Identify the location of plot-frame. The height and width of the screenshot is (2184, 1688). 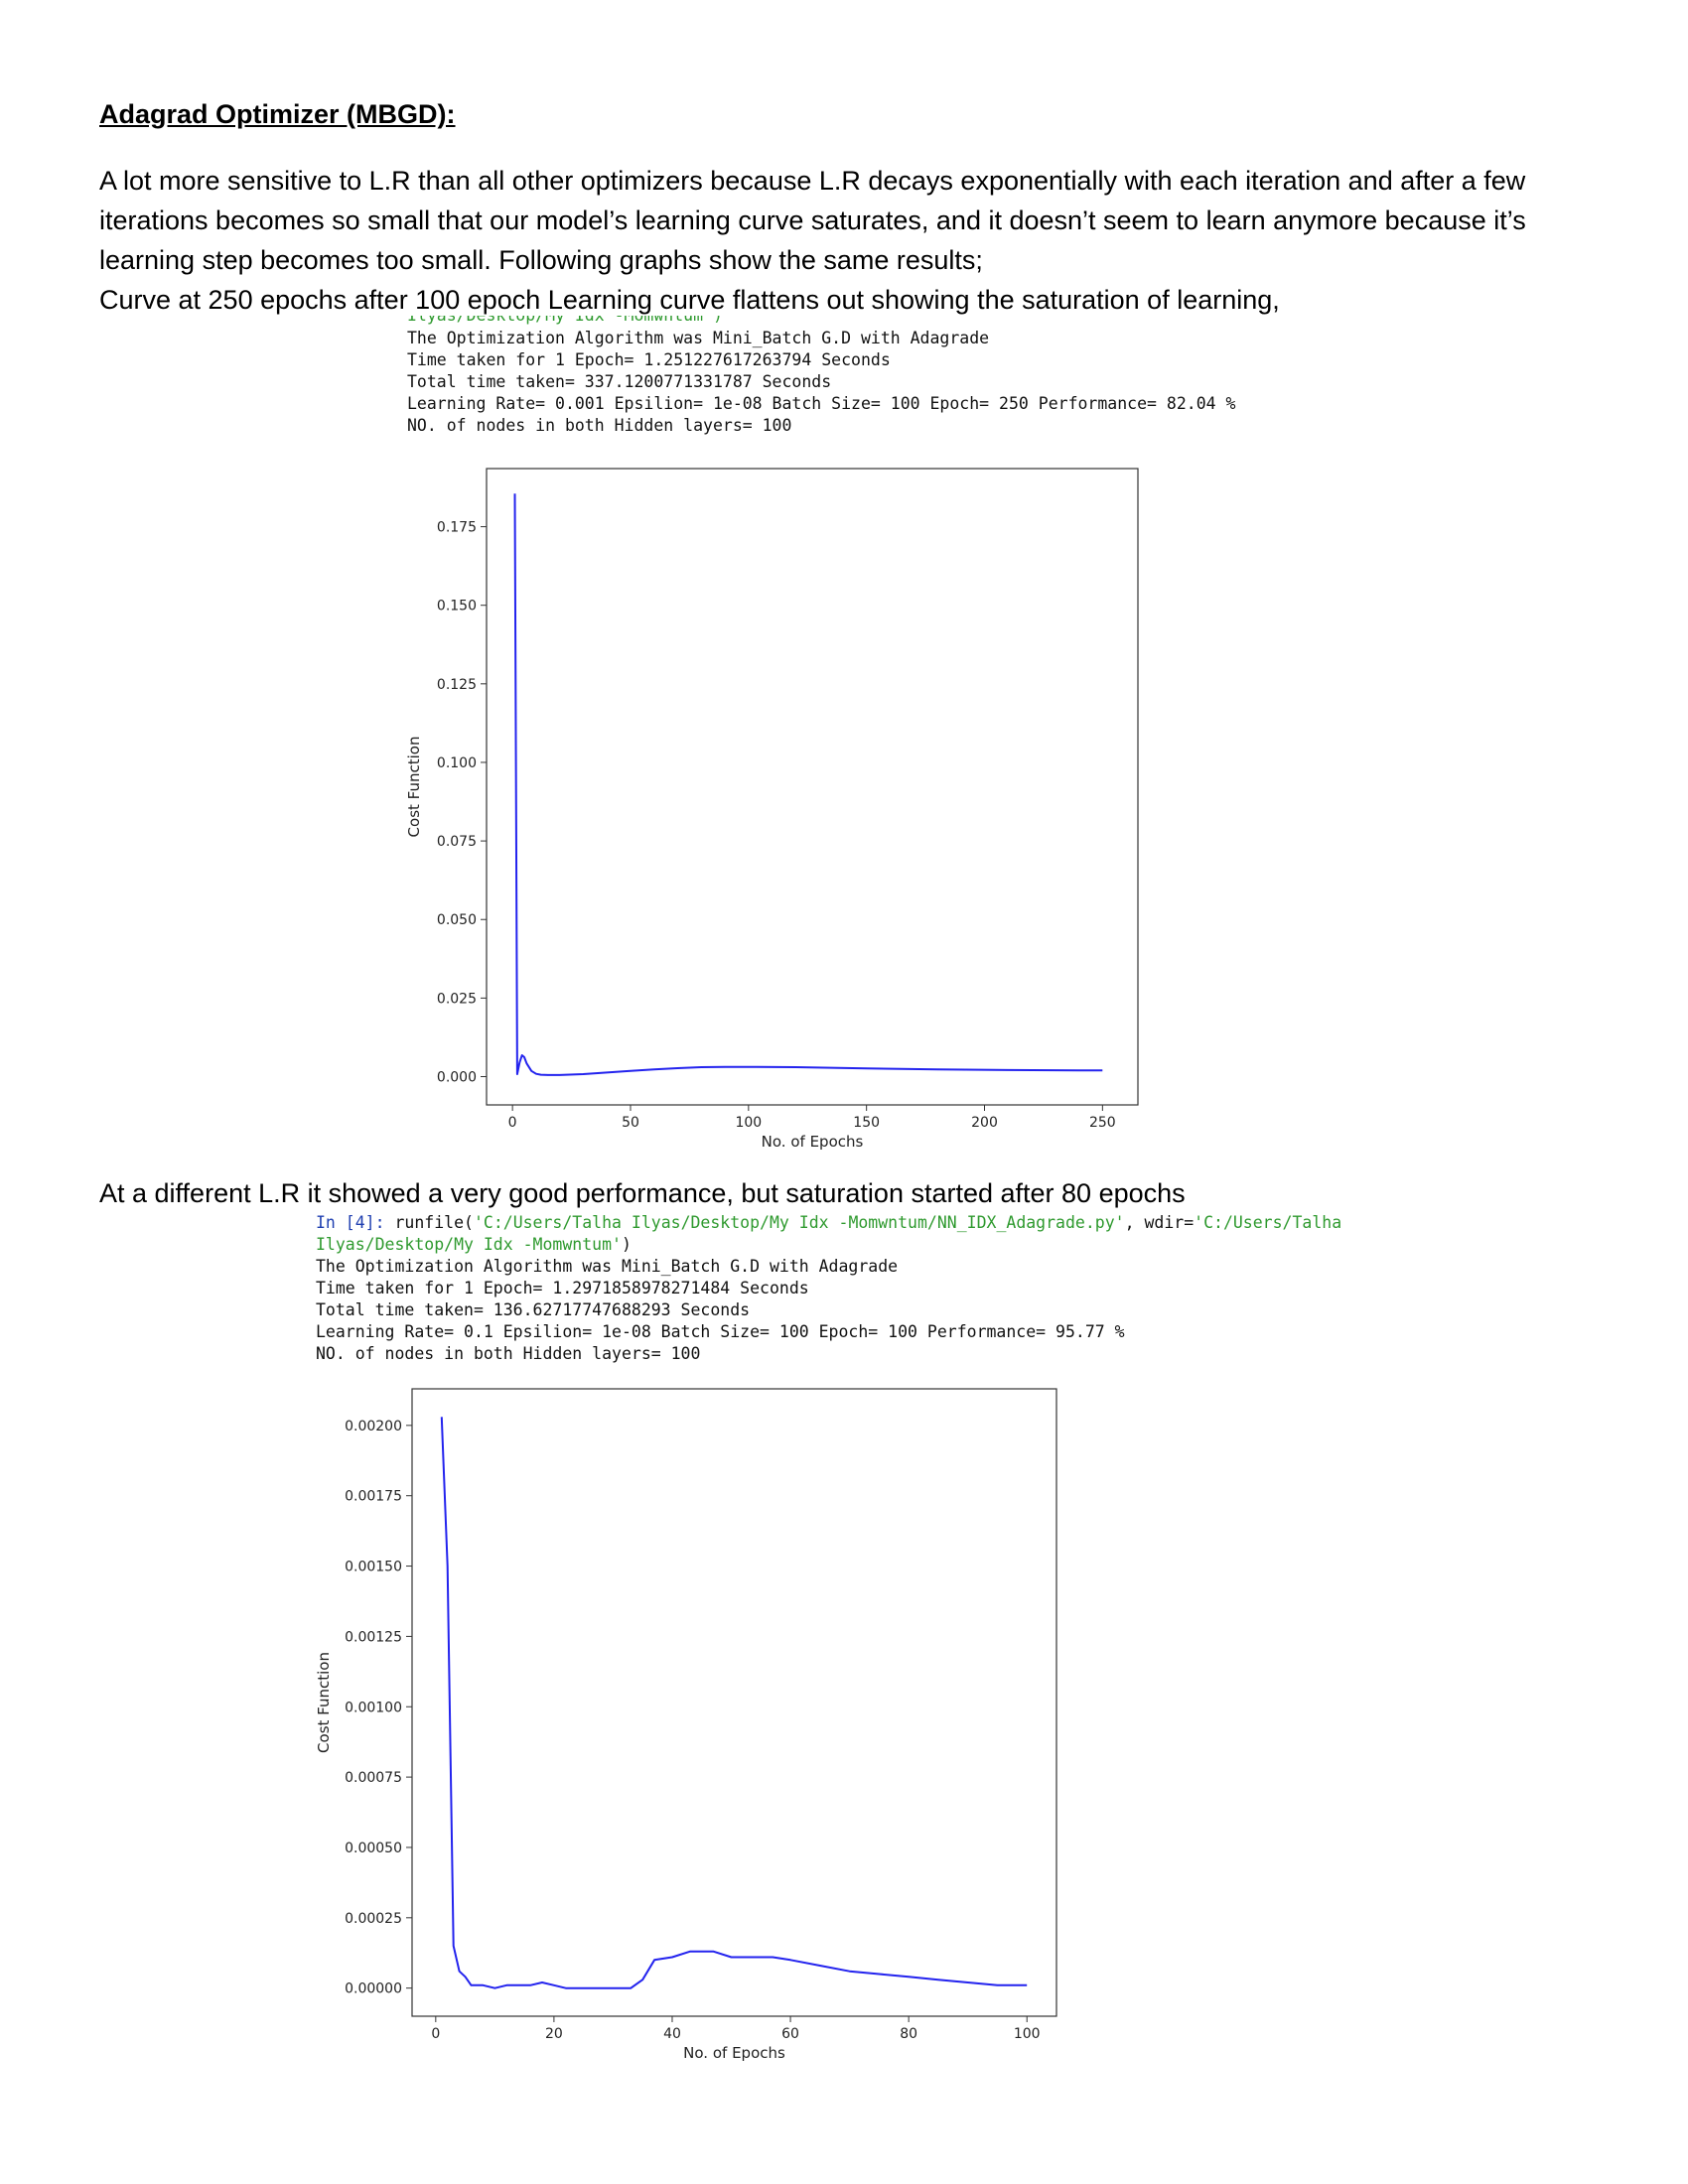
(812, 787).